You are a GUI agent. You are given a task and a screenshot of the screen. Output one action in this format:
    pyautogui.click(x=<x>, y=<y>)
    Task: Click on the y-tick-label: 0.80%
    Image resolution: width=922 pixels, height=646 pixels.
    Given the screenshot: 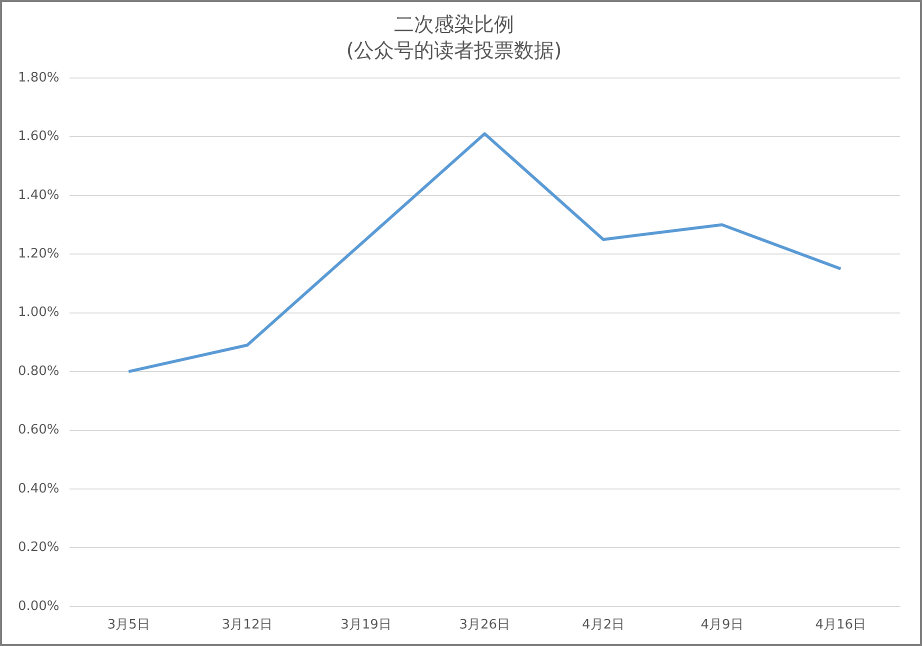 What is the action you would take?
    pyautogui.click(x=39, y=371)
    